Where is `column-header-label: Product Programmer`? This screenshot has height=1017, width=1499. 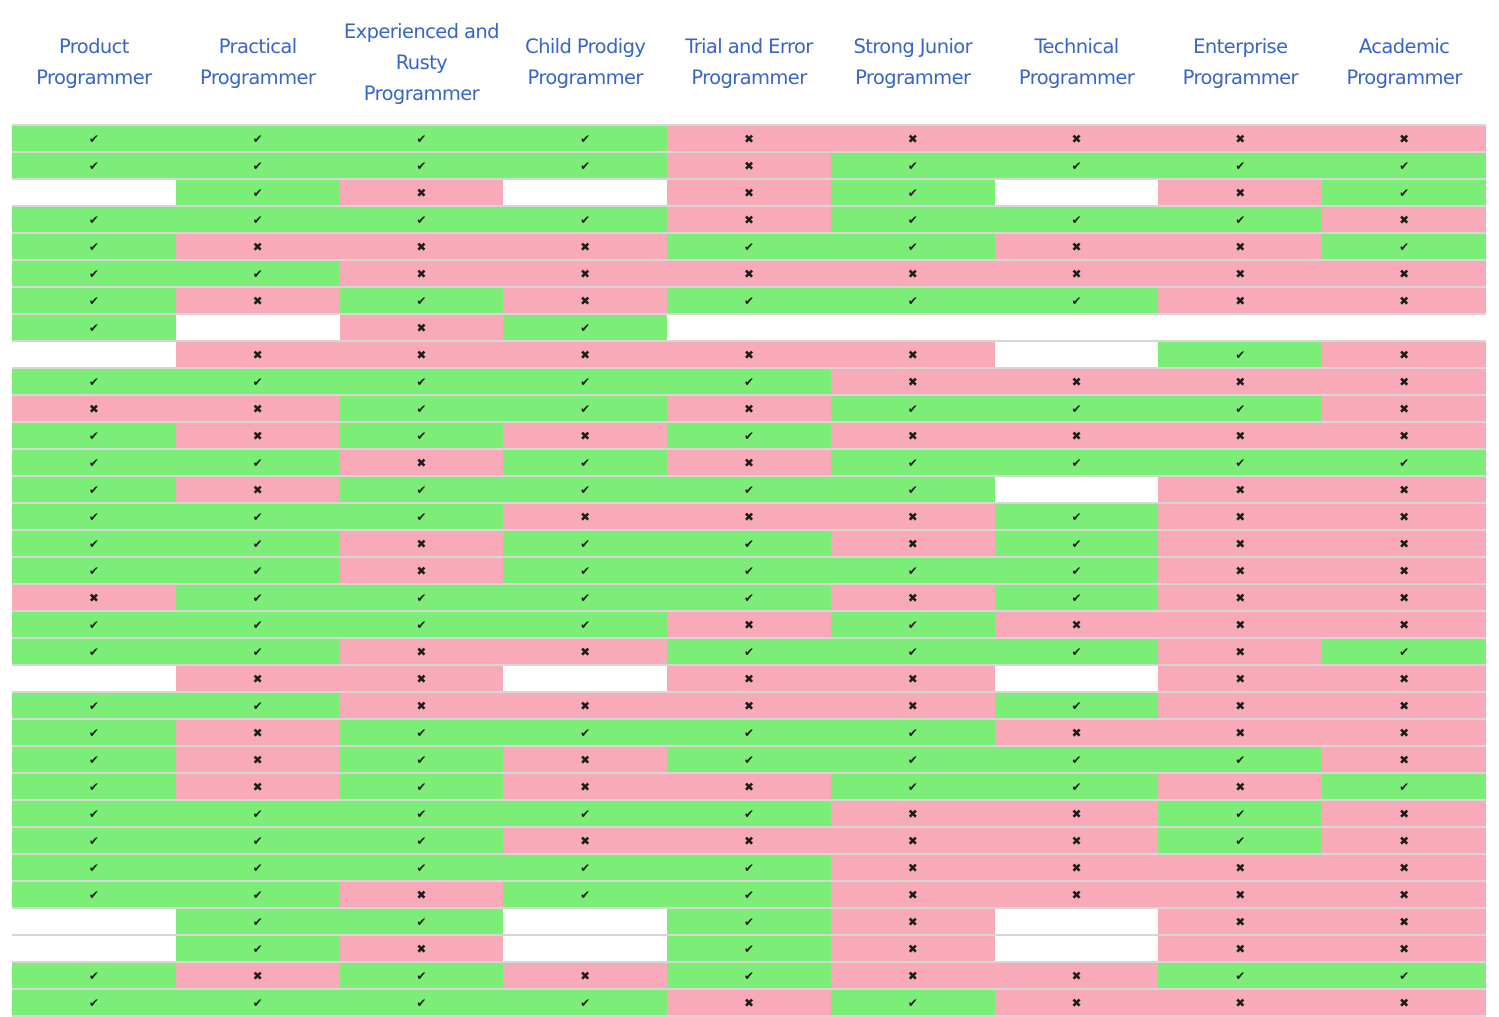
column-header-label: Product Programmer is located at coordinates (94, 62).